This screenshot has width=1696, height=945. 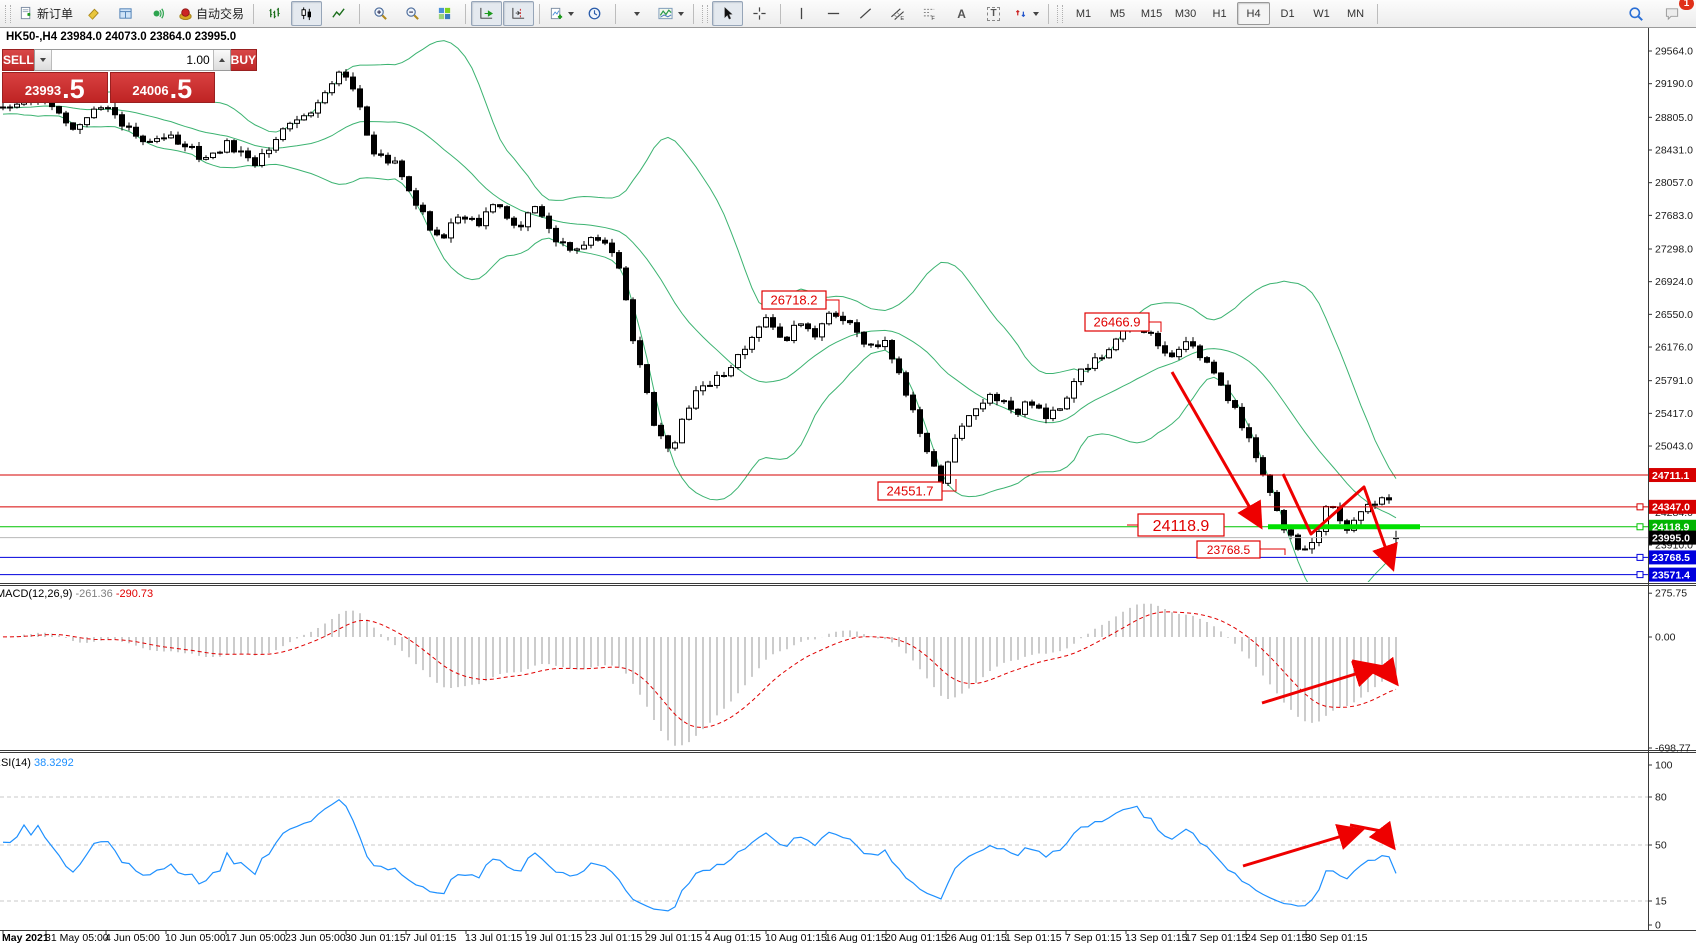 I want to click on notifications-button: 1, so click(x=1675, y=13).